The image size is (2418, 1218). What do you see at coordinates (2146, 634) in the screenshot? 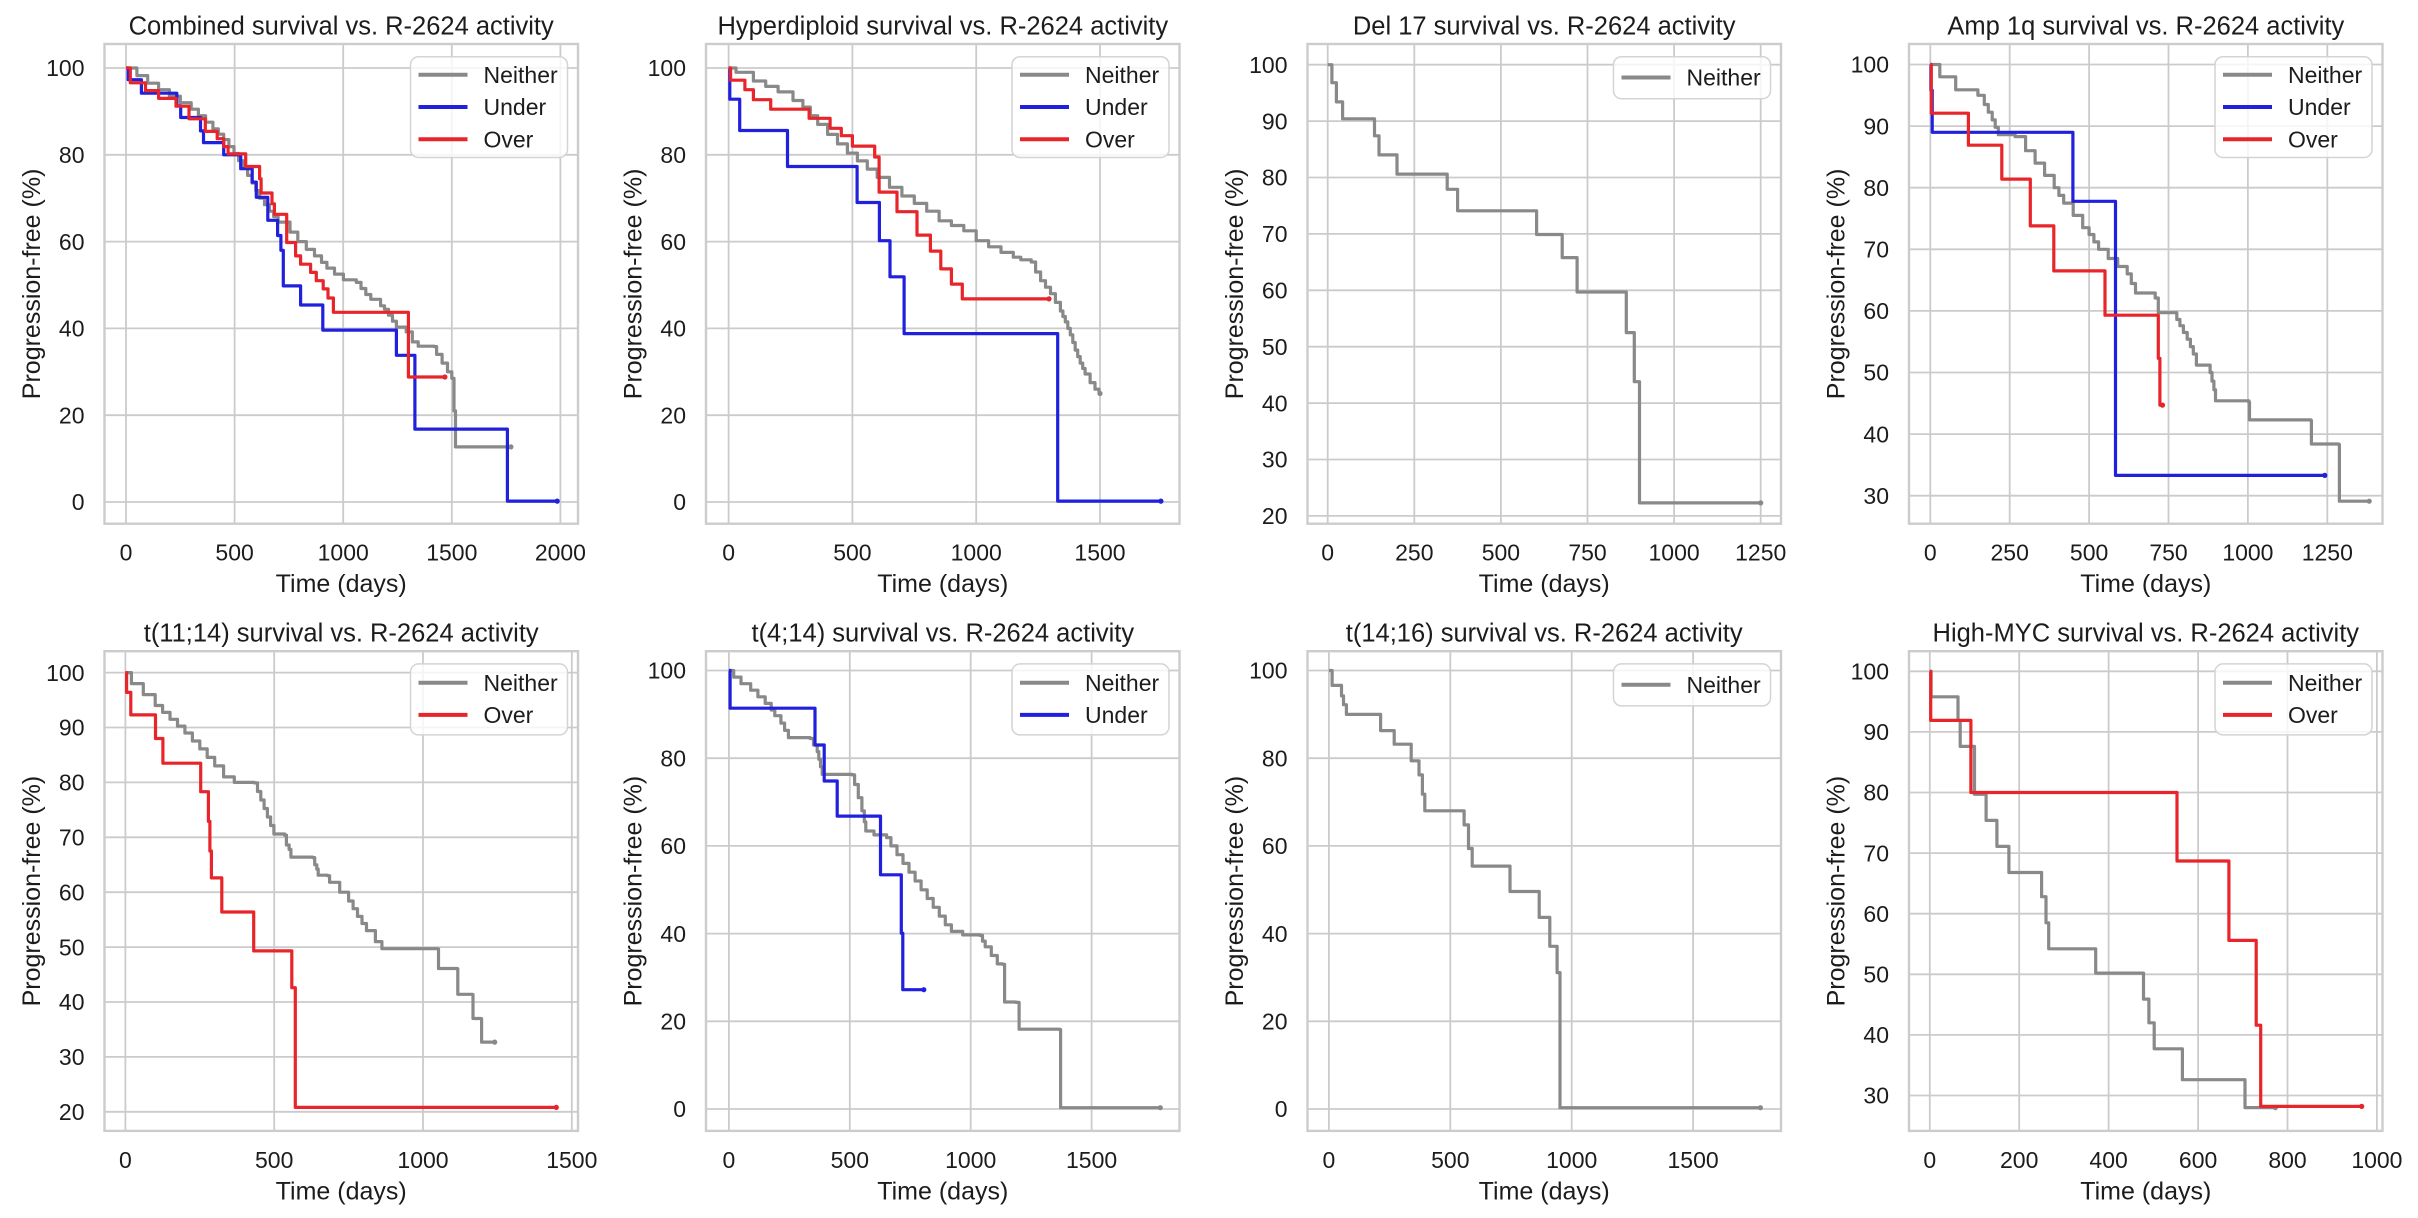
I see `svg-text:High-MYC survival vs. R-2624 a: High-MYC survival vs. R-2624 activity` at bounding box center [2146, 634].